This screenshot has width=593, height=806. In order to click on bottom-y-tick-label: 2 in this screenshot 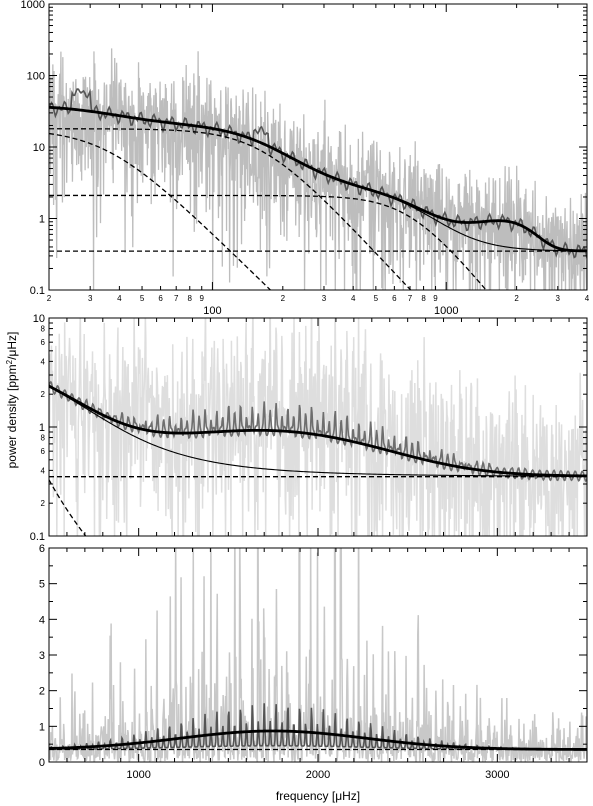, I will do `click(42, 692)`.